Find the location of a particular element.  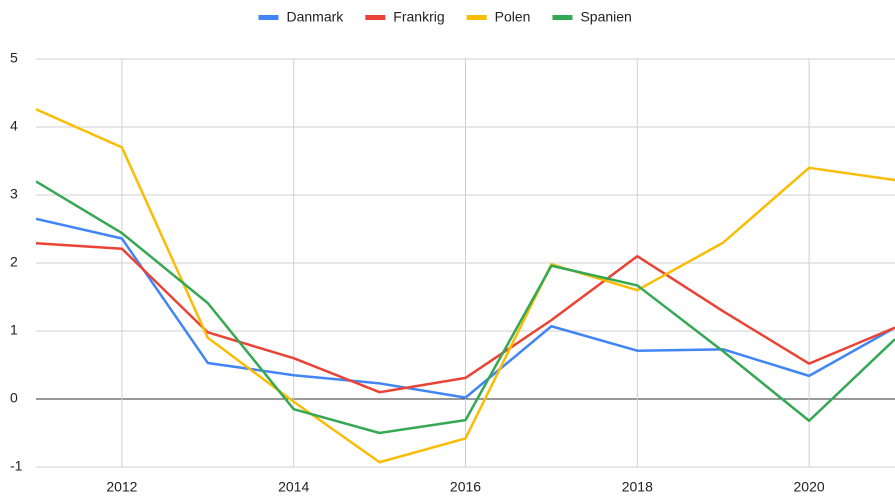

x-tick-label: 2016 is located at coordinates (465, 487).